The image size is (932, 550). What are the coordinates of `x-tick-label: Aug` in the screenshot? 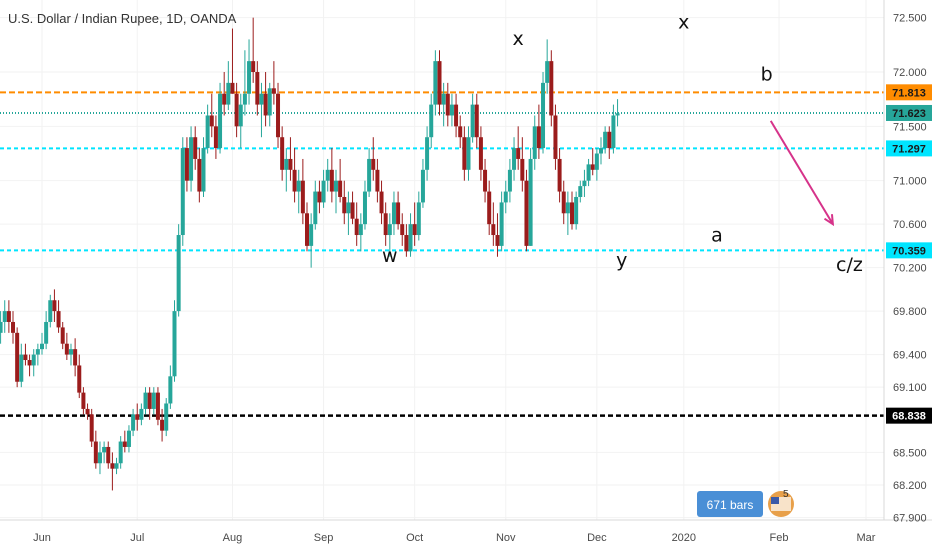 It's located at (233, 538).